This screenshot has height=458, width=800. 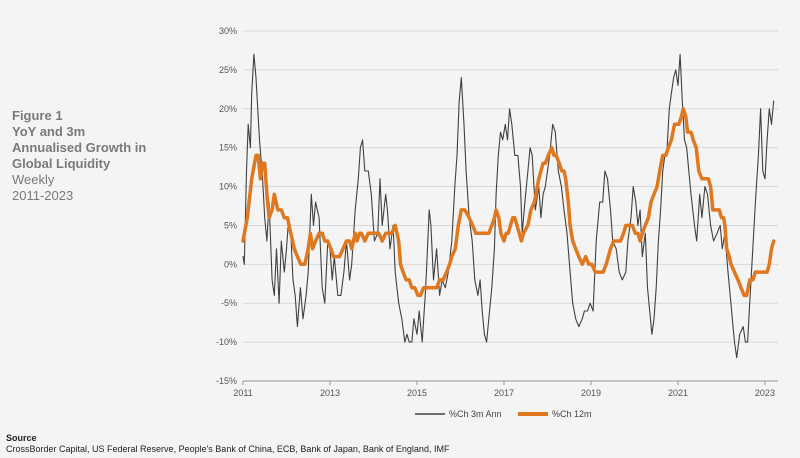 What do you see at coordinates (37, 115) in the screenshot?
I see `figure-label: Figure 1` at bounding box center [37, 115].